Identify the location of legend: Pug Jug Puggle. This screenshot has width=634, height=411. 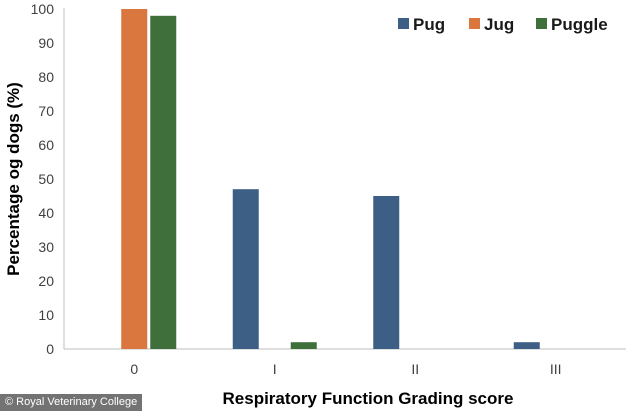
(503, 24).